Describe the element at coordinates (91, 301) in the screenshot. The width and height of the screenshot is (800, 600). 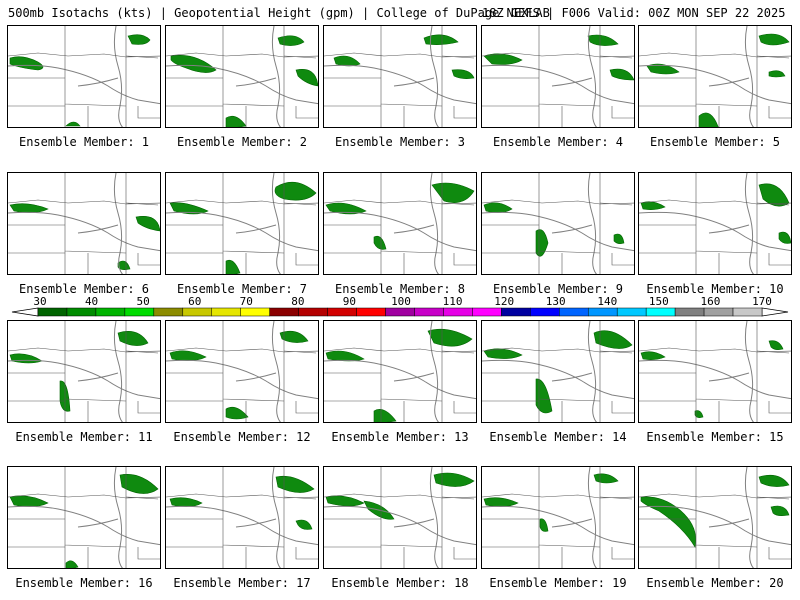
I see `colorbar-tick-label: 40` at that location.